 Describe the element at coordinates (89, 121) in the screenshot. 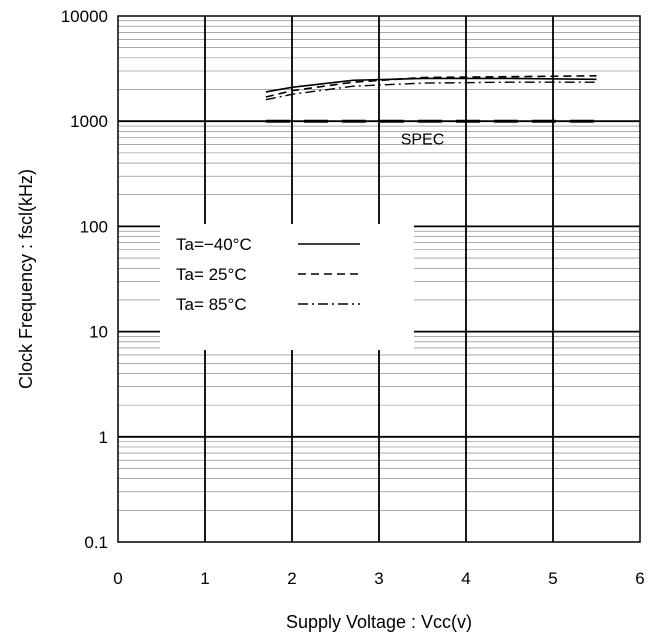

I see `y-tick-label: 1000` at that location.